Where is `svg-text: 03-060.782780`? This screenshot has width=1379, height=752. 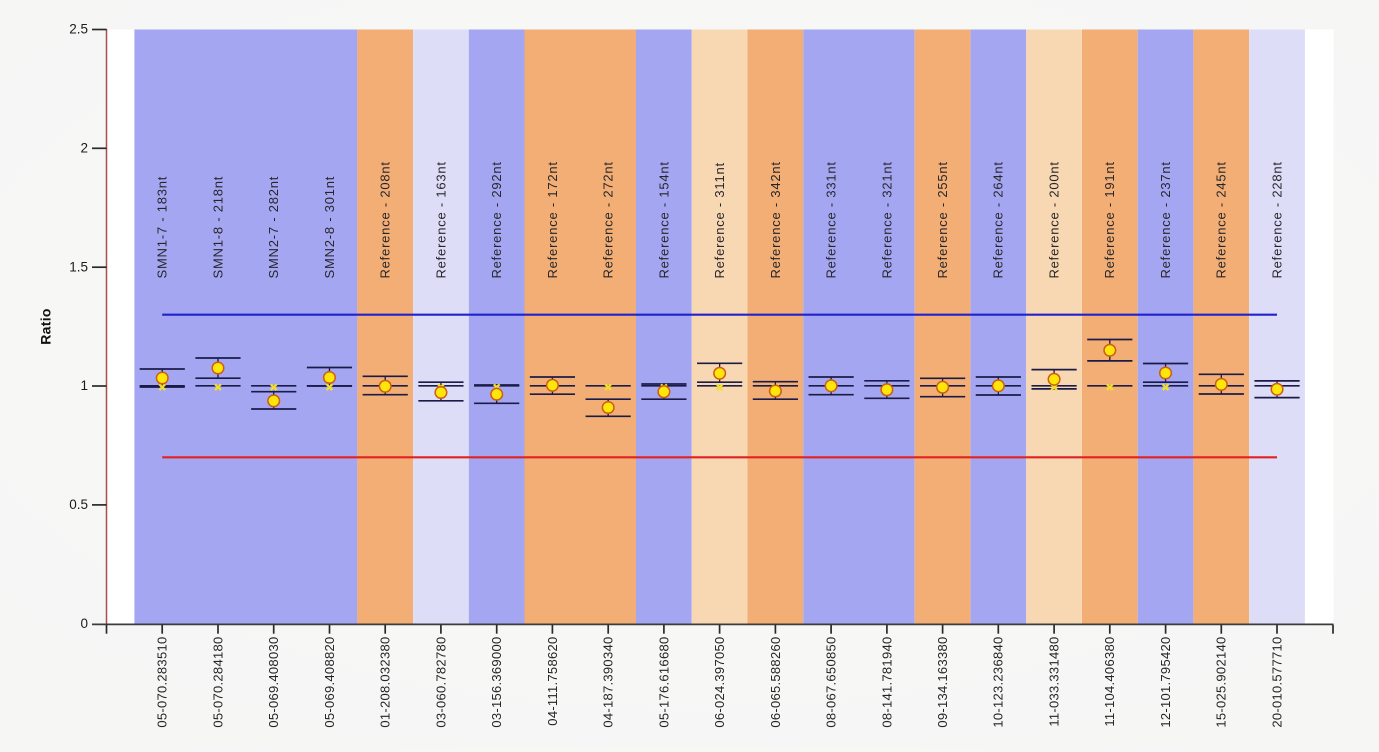
svg-text: 03-060.782780 is located at coordinates (440, 682).